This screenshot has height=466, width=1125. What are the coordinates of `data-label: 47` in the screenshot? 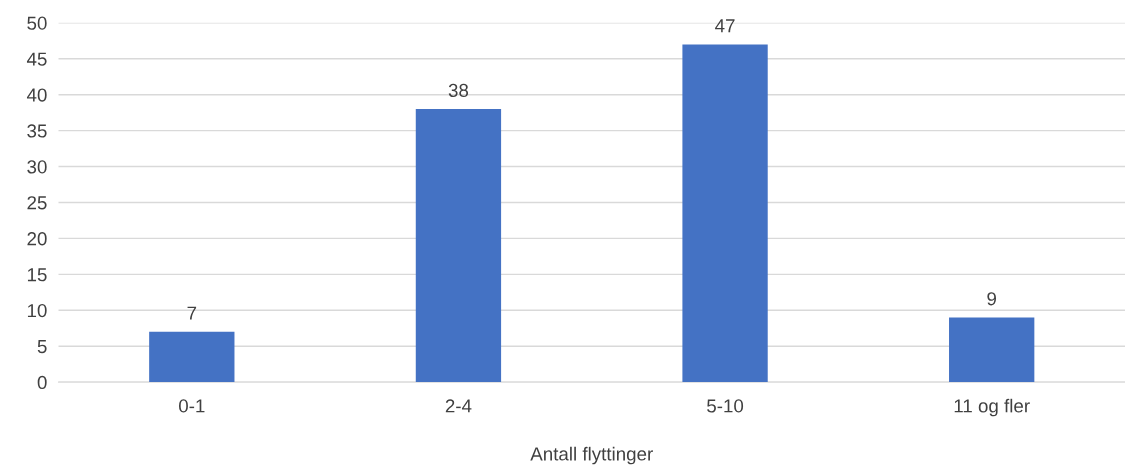 It's located at (725, 26).